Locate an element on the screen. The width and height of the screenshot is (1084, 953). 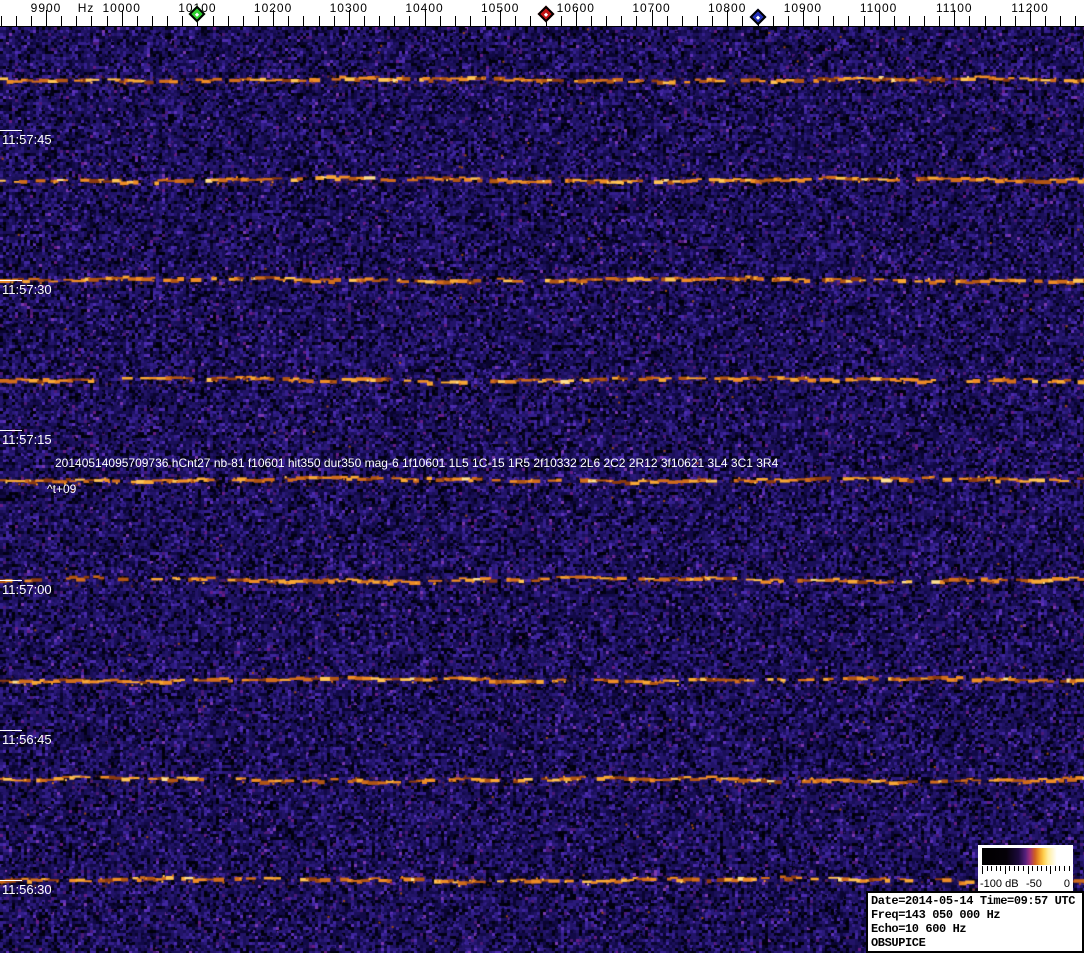
frequency-tick-label: 11000 is located at coordinates (878, 8).